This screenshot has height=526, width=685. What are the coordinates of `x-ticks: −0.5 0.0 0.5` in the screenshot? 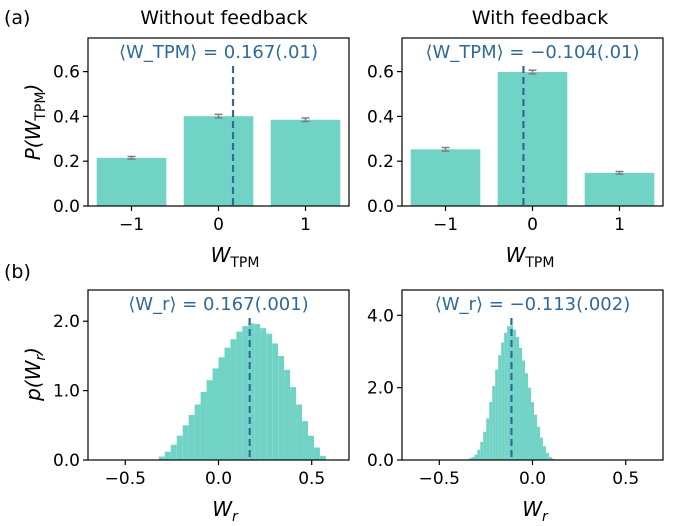 It's located at (215, 474).